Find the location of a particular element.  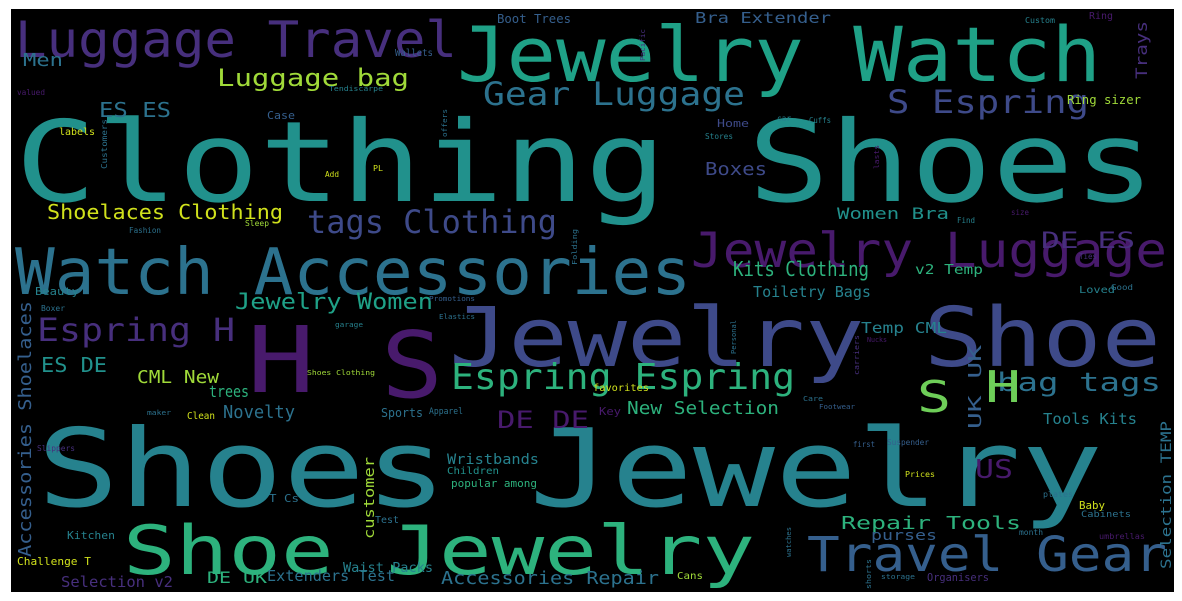

word: garage is located at coordinates (349, 325).